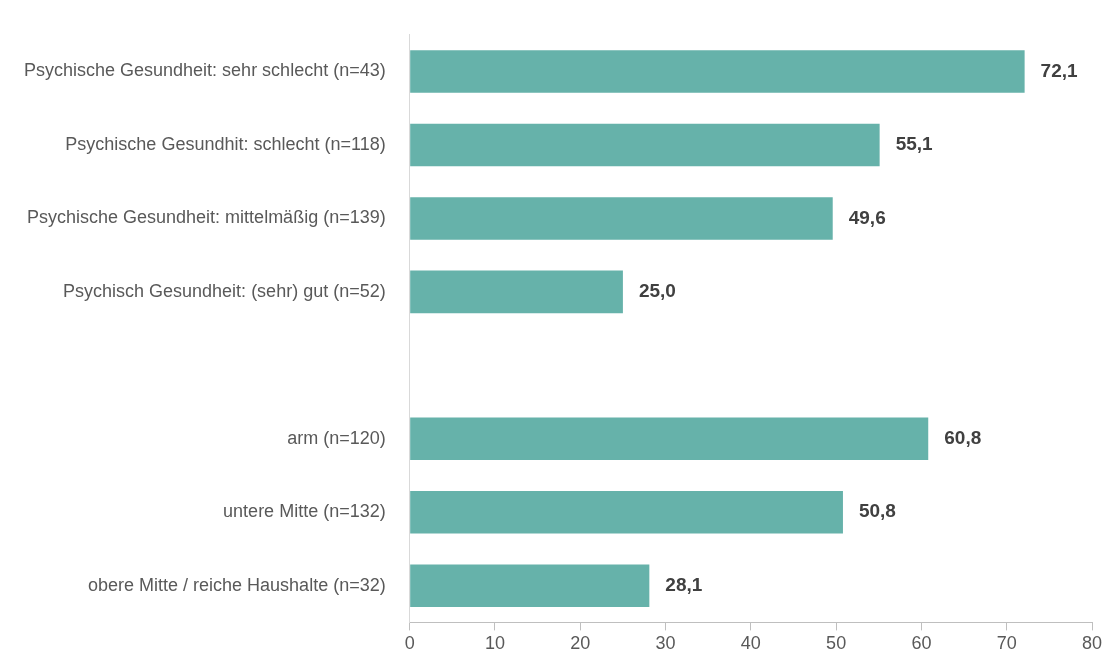 The height and width of the screenshot is (666, 1114). What do you see at coordinates (867, 217) in the screenshot?
I see `data-label: 49,6` at bounding box center [867, 217].